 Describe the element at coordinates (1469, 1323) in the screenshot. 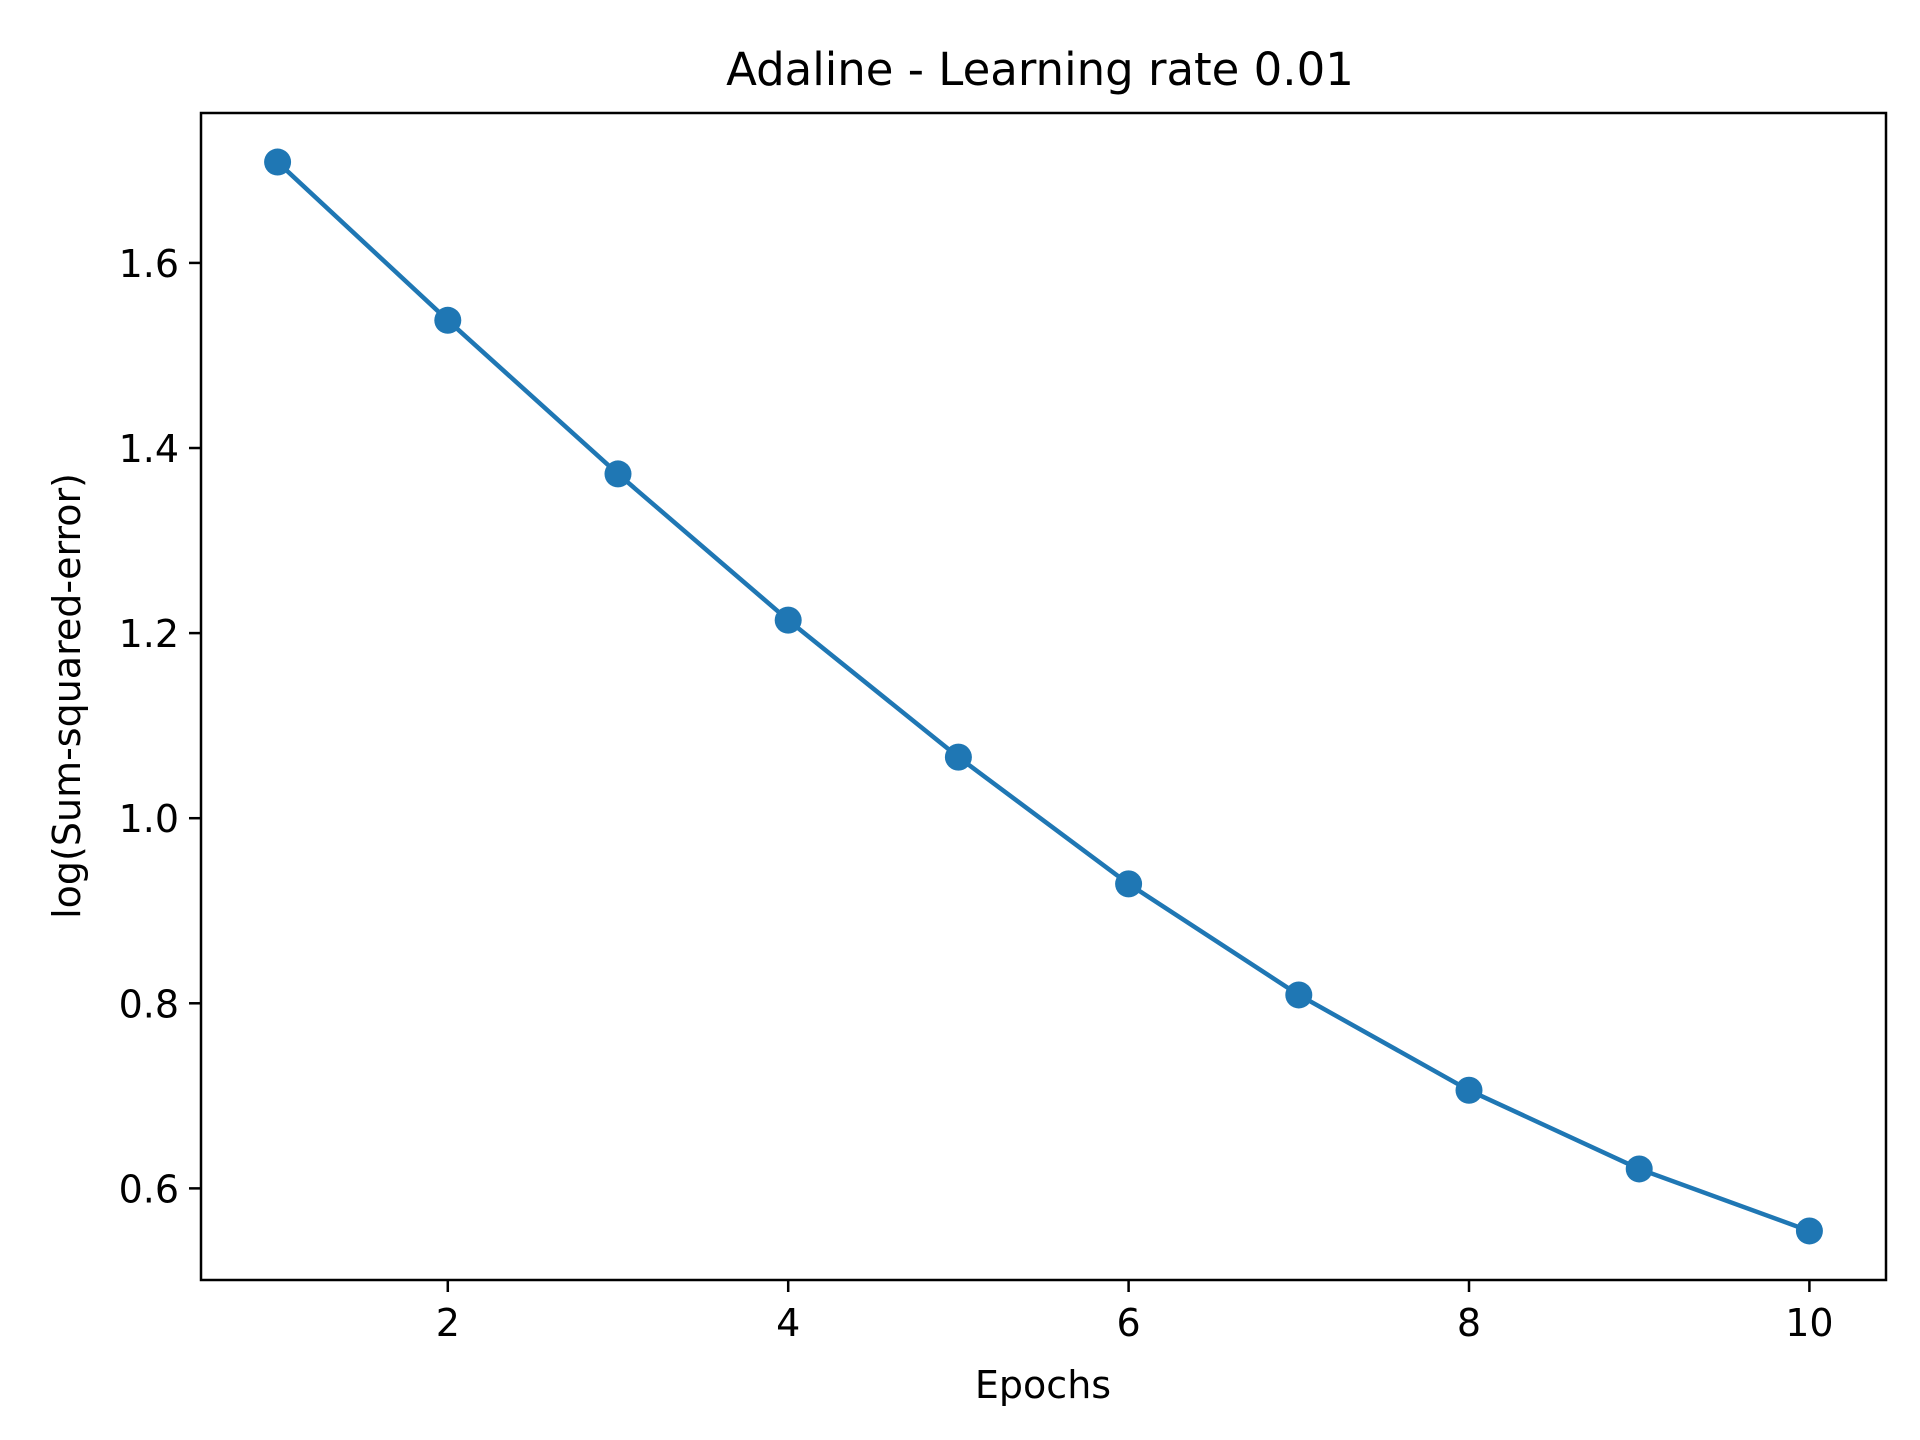

I see `x-tick-label: 8` at that location.